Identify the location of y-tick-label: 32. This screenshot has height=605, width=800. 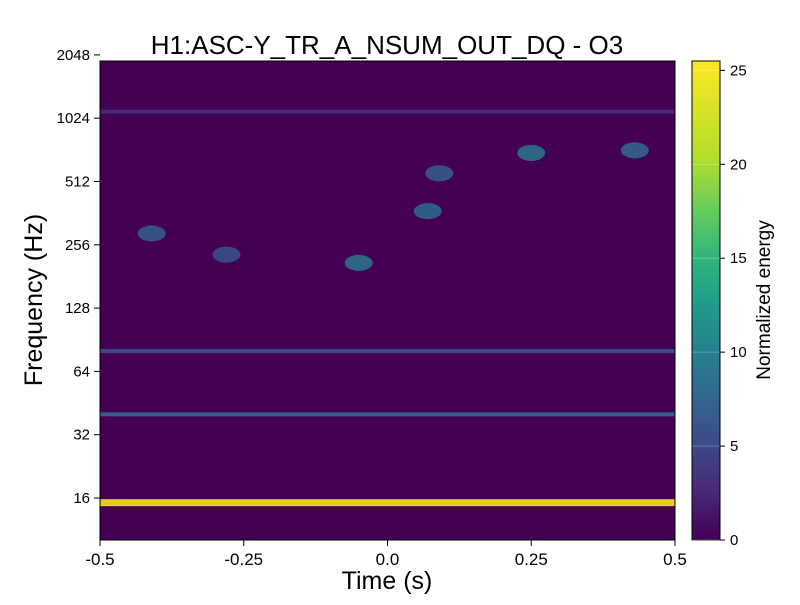
(81, 435).